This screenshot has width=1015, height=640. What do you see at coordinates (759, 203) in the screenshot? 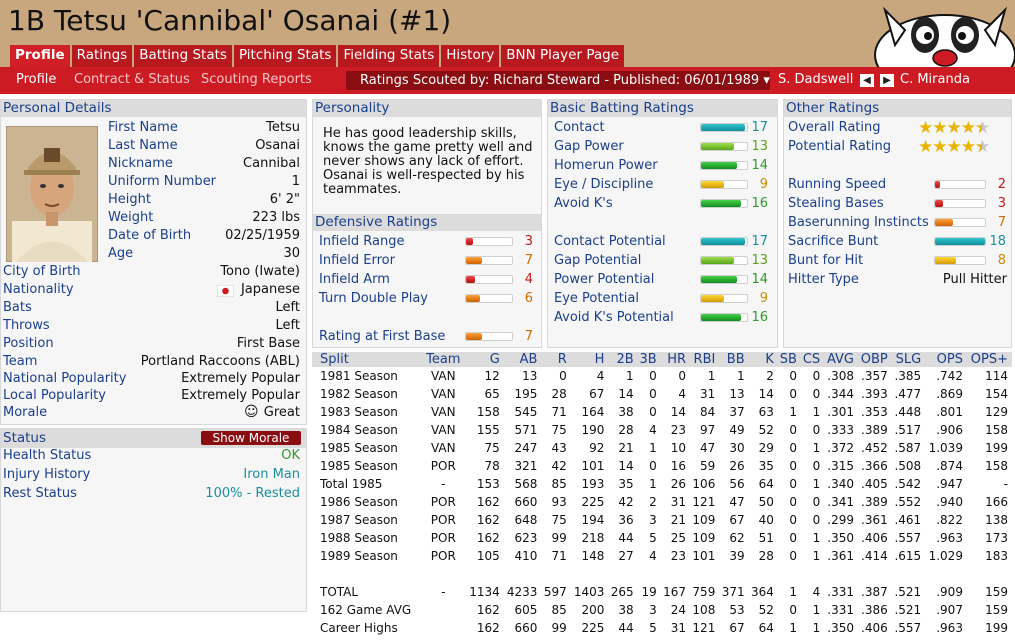
I see `avoid-k-s-value: 16` at bounding box center [759, 203].